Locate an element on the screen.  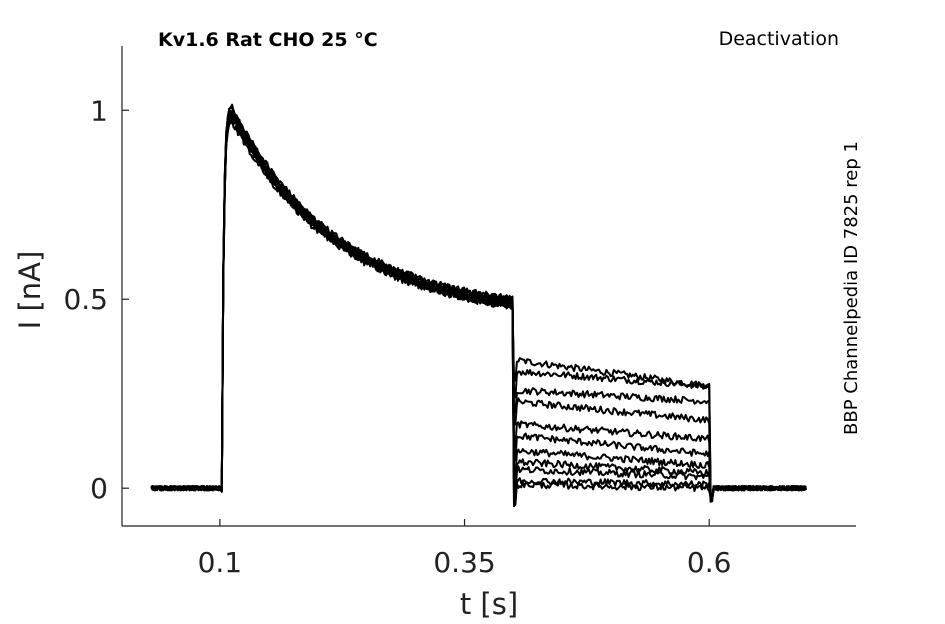
y-tick-label: 1 is located at coordinates (99, 110).